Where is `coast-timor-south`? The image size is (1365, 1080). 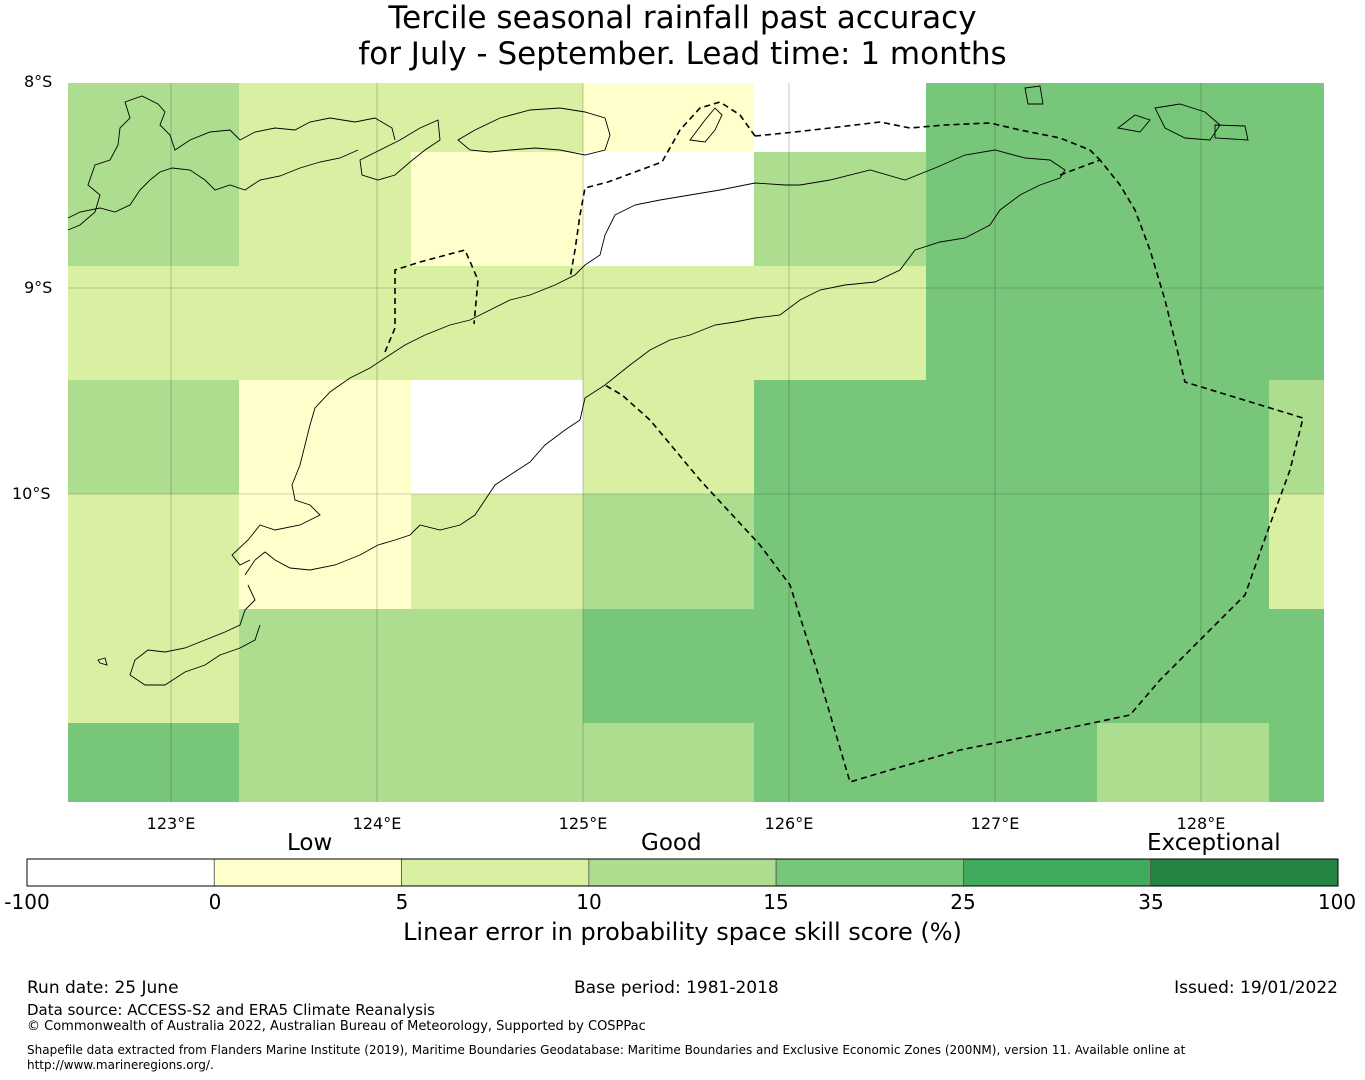 coast-timor-south is located at coordinates (412, 497).